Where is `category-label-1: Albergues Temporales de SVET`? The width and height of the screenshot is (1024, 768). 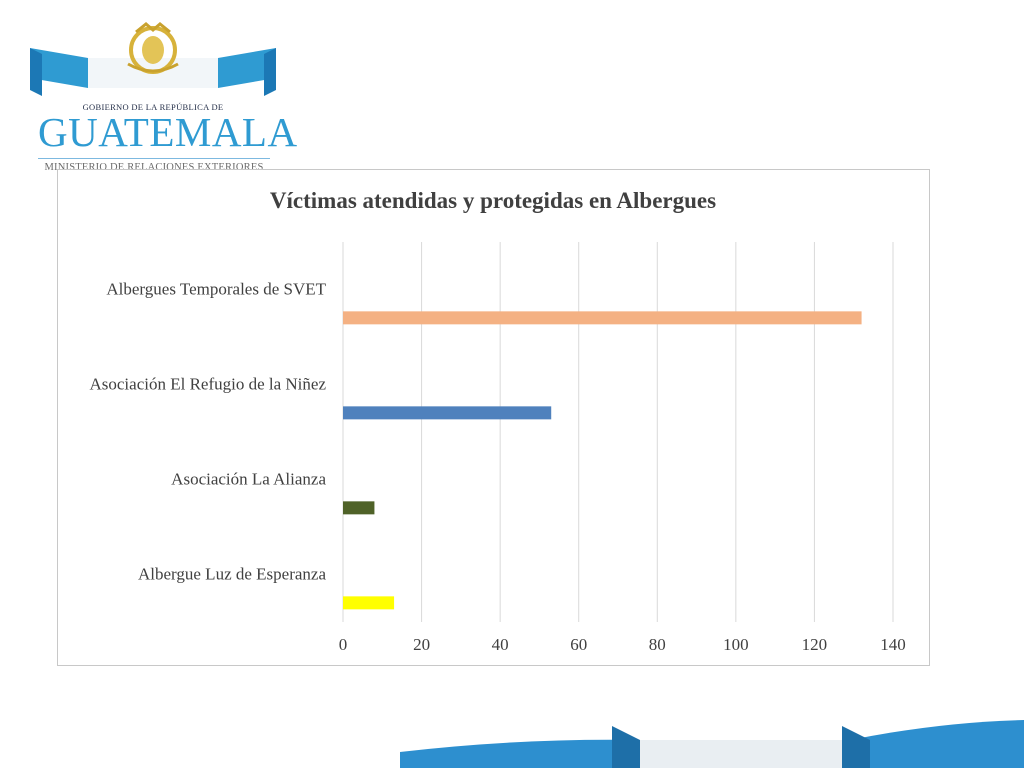 category-label-1: Albergues Temporales de SVET is located at coordinates (216, 288).